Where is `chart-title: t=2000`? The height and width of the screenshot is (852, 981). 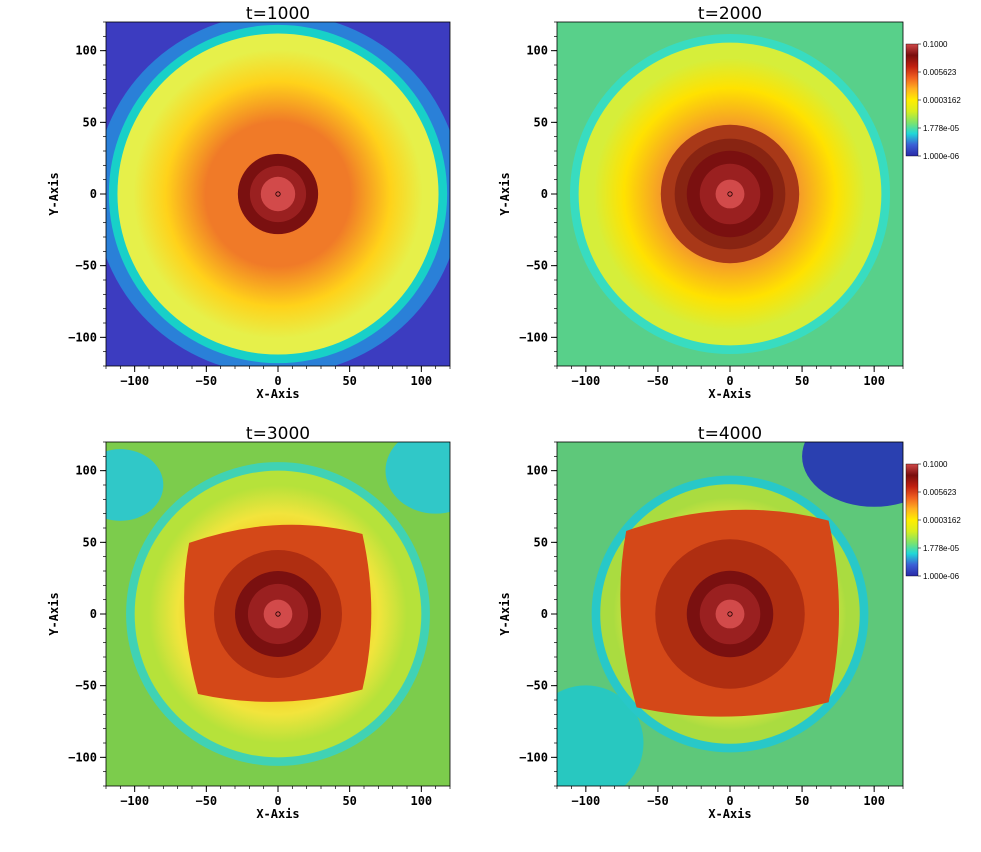 chart-title: t=2000 is located at coordinates (730, 14).